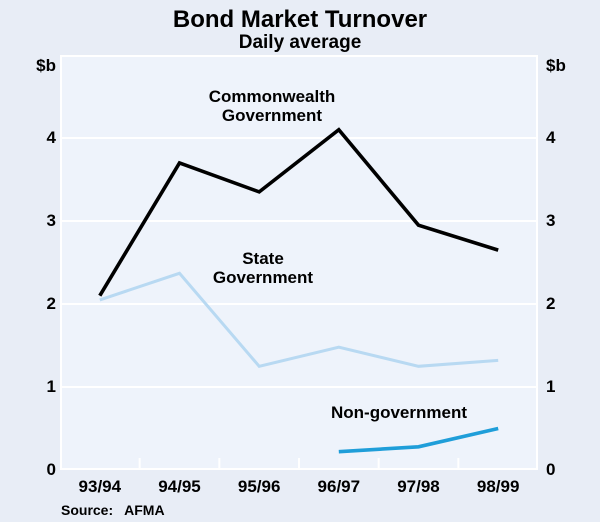 Image resolution: width=600 pixels, height=522 pixels. What do you see at coordinates (100, 486) in the screenshot?
I see `x-axis-label-0: 93/94` at bounding box center [100, 486].